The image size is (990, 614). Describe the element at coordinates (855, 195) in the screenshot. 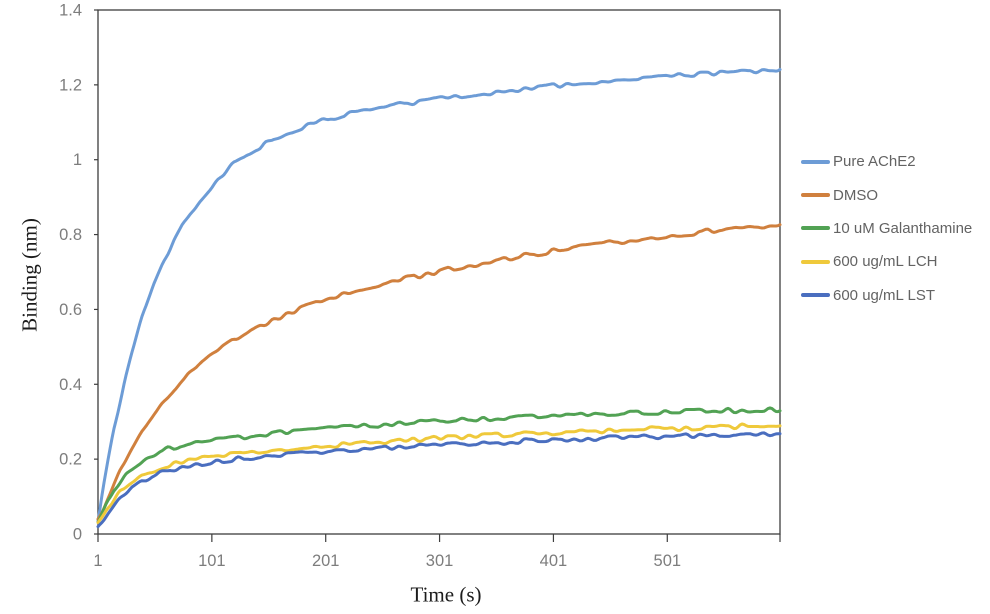

I see `legend-label: DMSO` at that location.